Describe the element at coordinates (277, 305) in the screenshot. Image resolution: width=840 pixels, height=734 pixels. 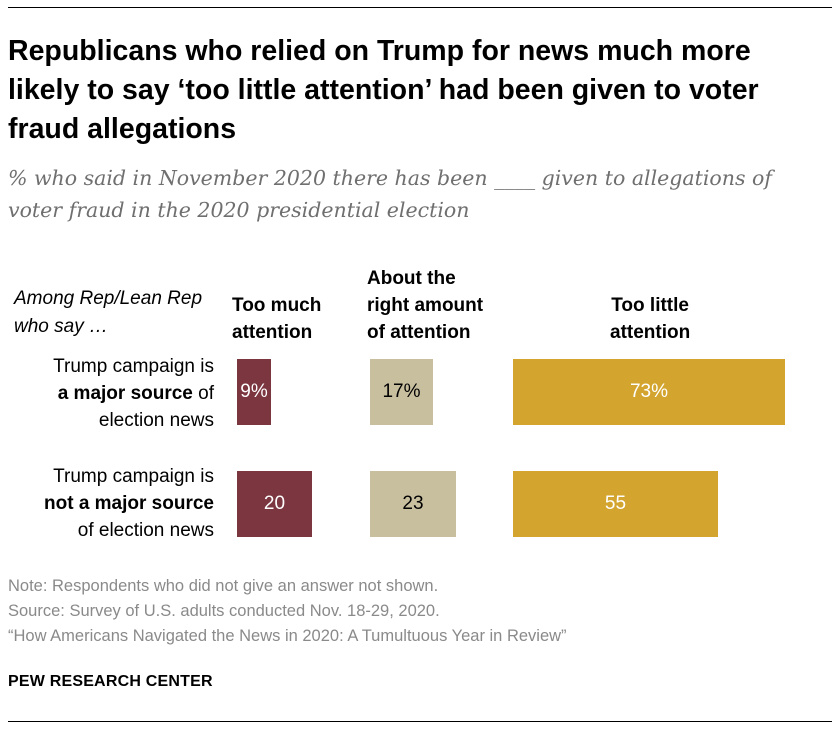
I see `column-header-line: Too much` at that location.